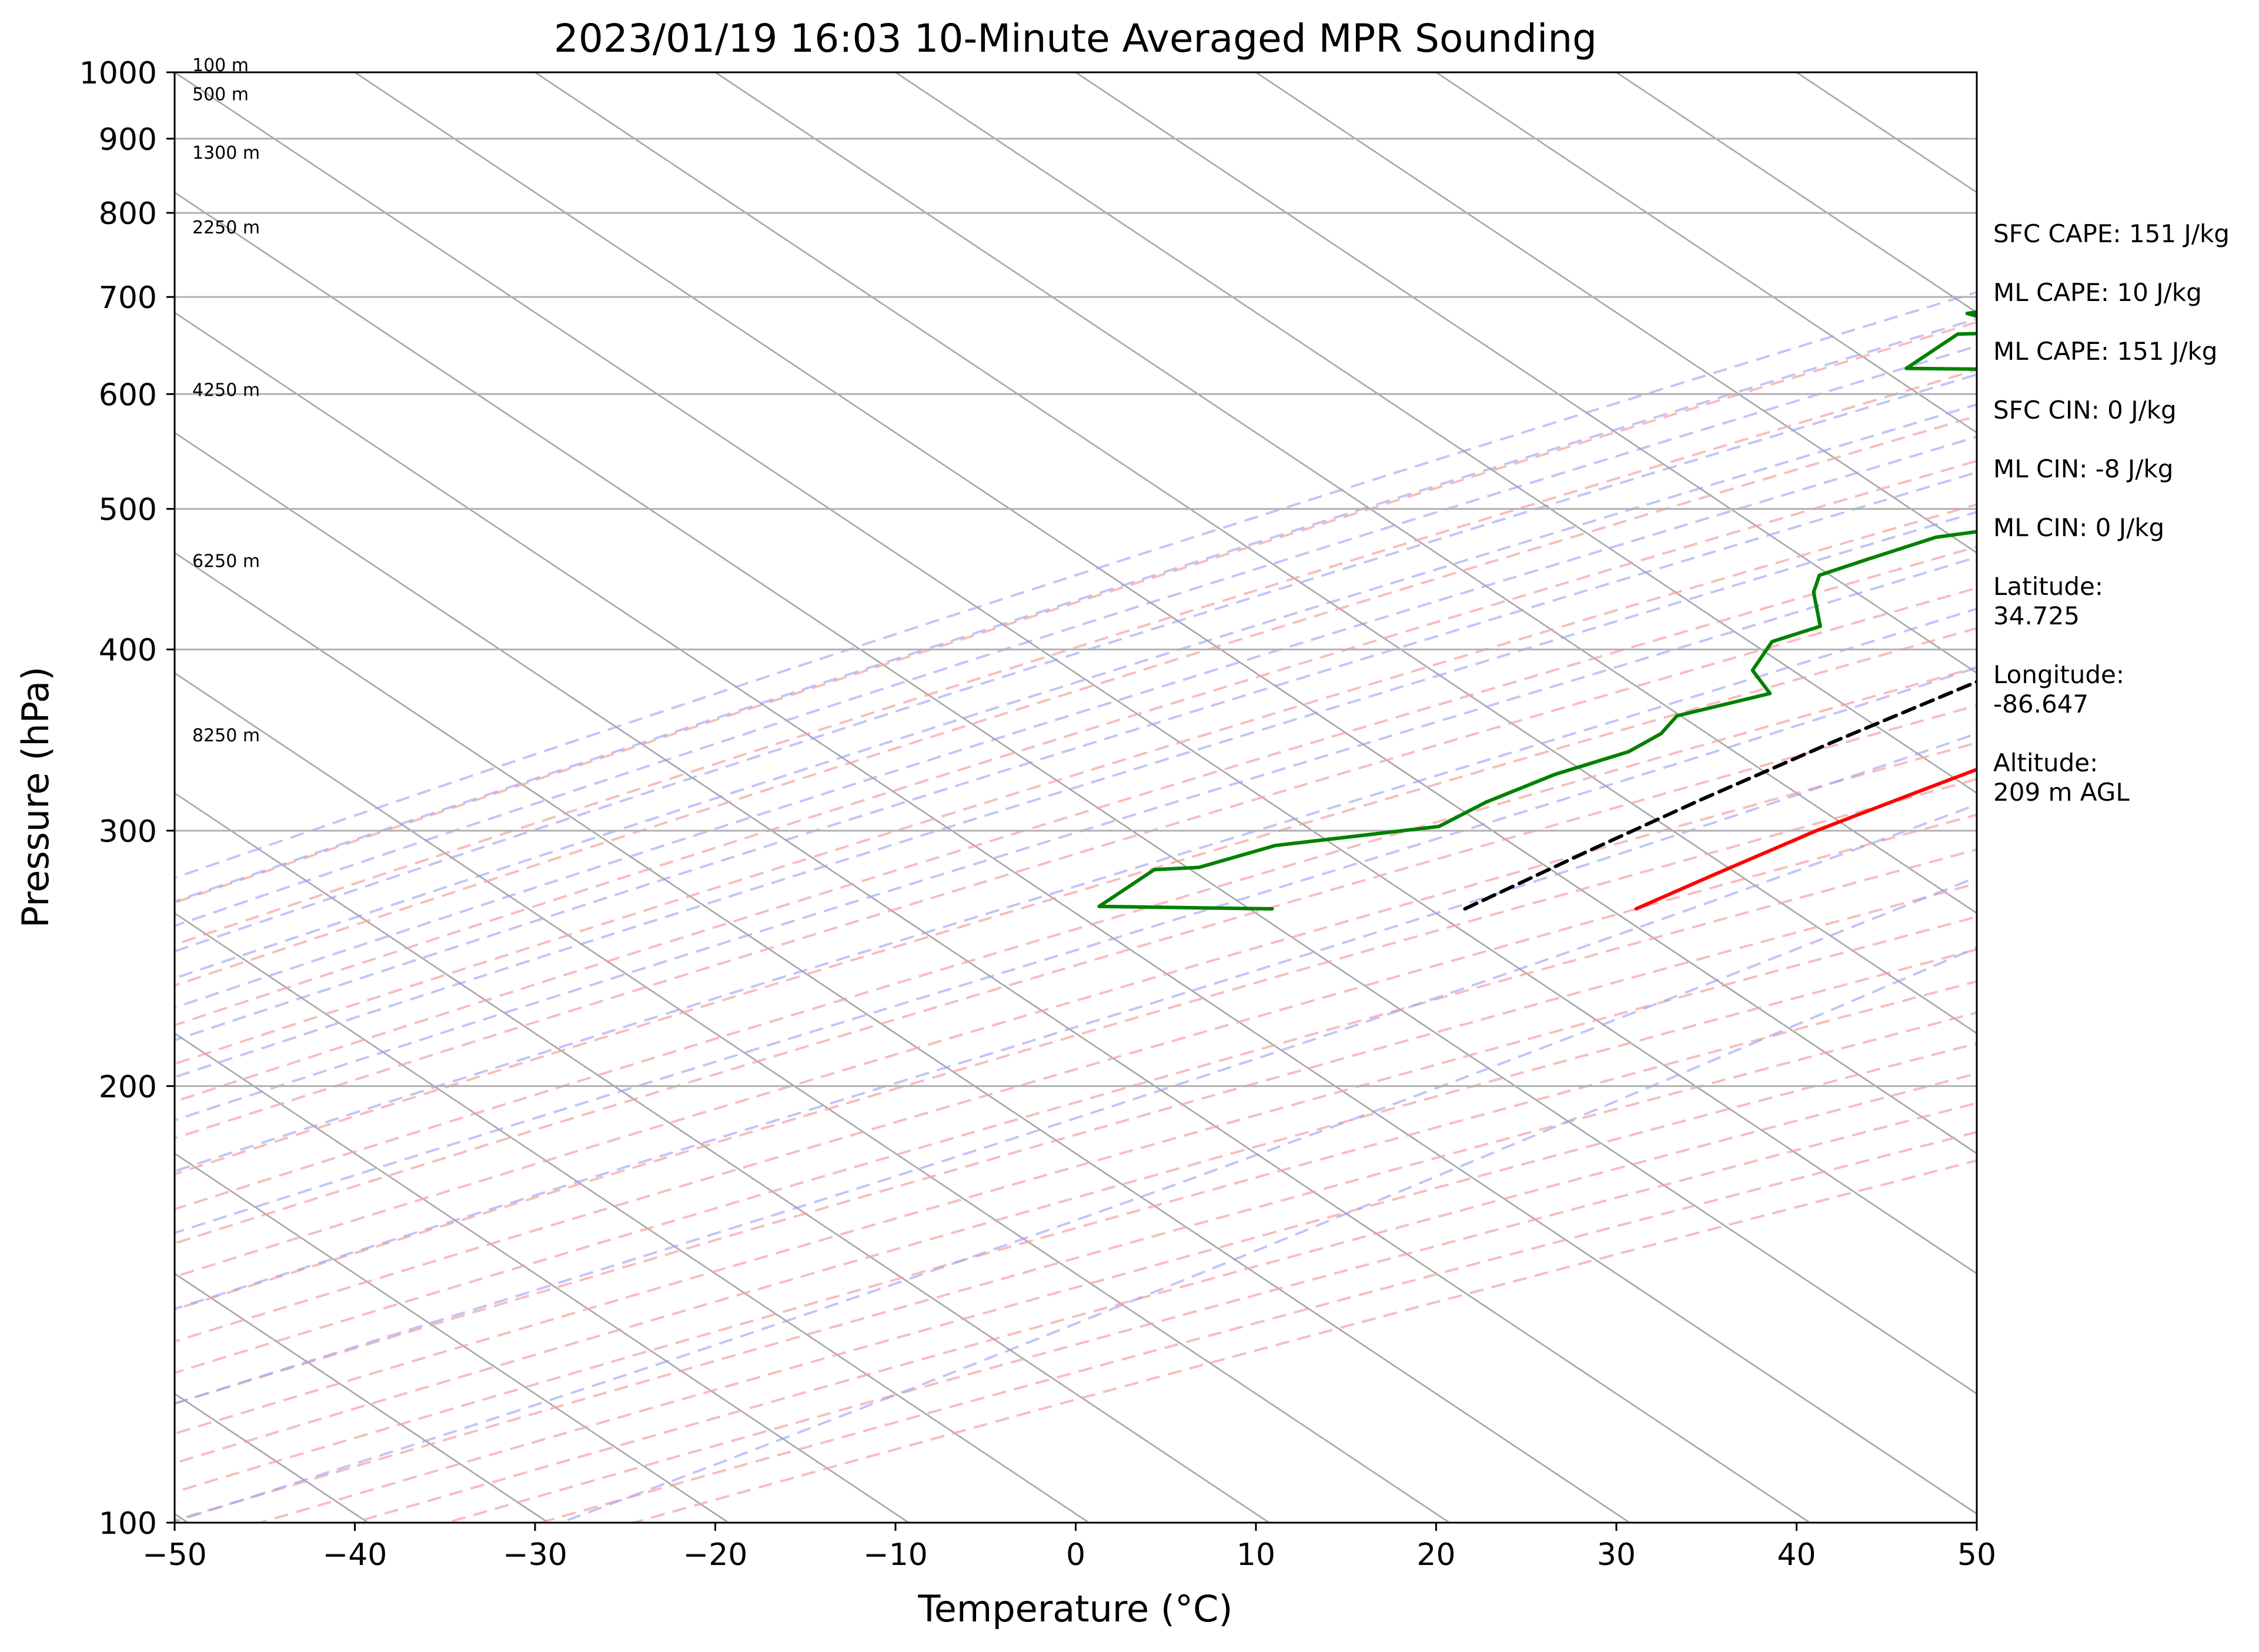 Image resolution: width=2259 pixels, height=1652 pixels. I want to click on stat-annotation-0: SFC CAPE: 151 J/kg, so click(2111, 234).